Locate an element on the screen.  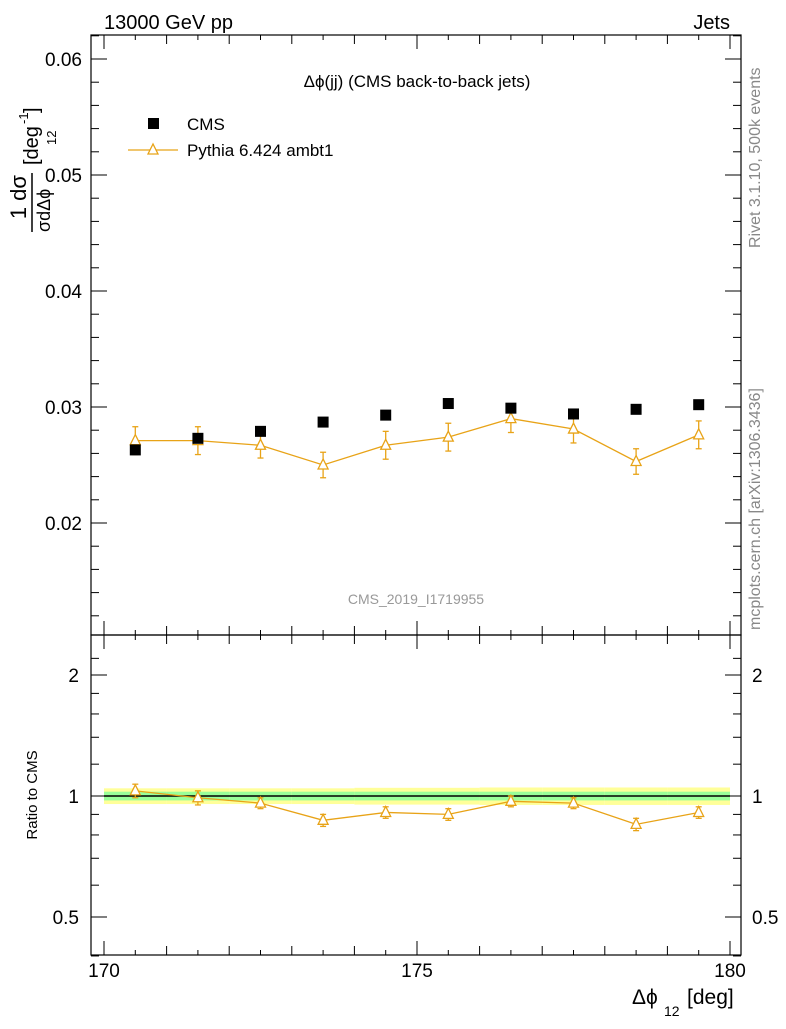
mcplots-label: mcplots.cern.ch [arXiv:1306.3436] is located at coordinates (755, 509).